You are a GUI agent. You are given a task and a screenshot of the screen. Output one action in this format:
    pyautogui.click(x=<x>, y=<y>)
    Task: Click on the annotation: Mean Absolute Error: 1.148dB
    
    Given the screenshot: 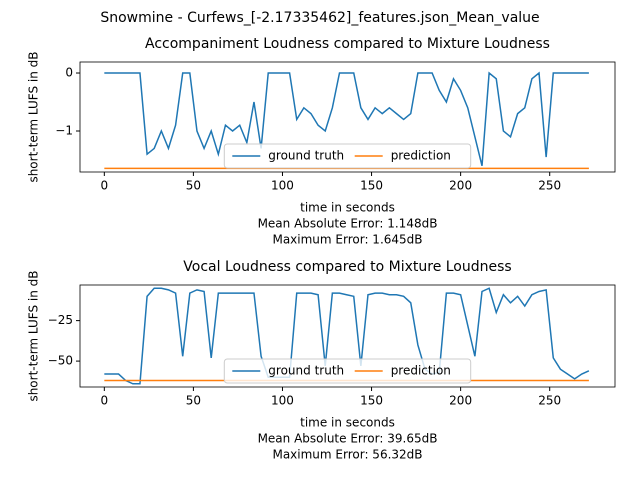 What is the action you would take?
    pyautogui.click(x=348, y=224)
    